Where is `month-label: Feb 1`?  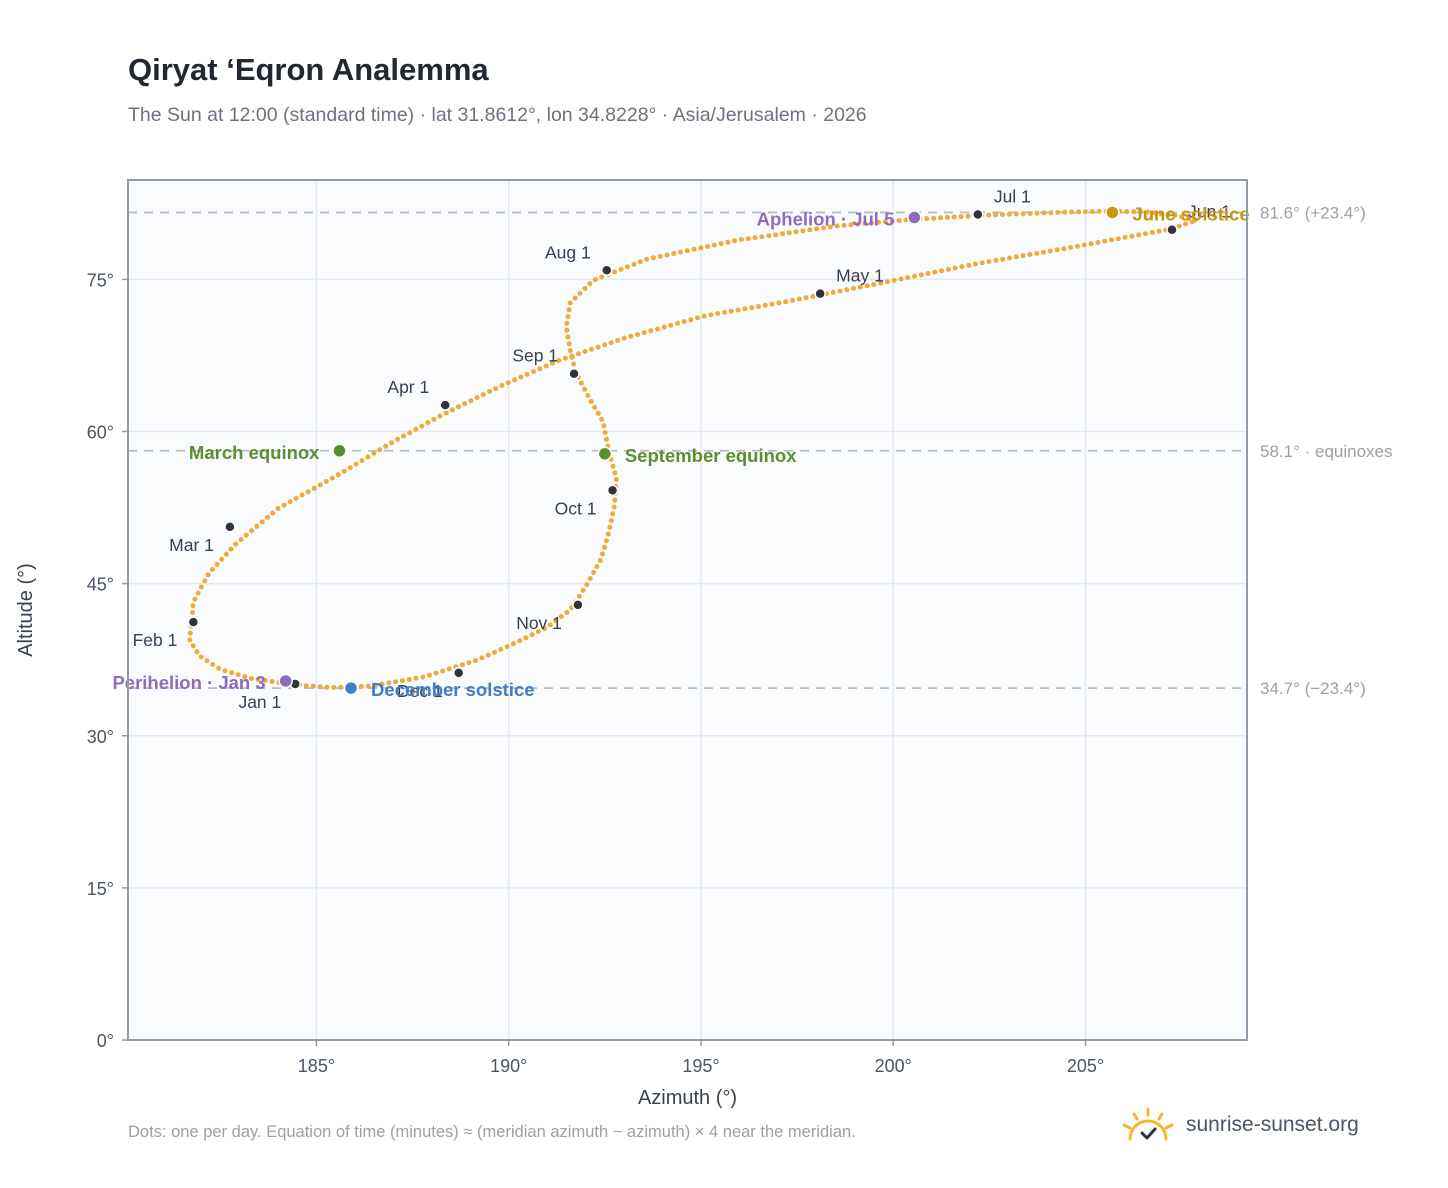 month-label: Feb 1 is located at coordinates (155, 640).